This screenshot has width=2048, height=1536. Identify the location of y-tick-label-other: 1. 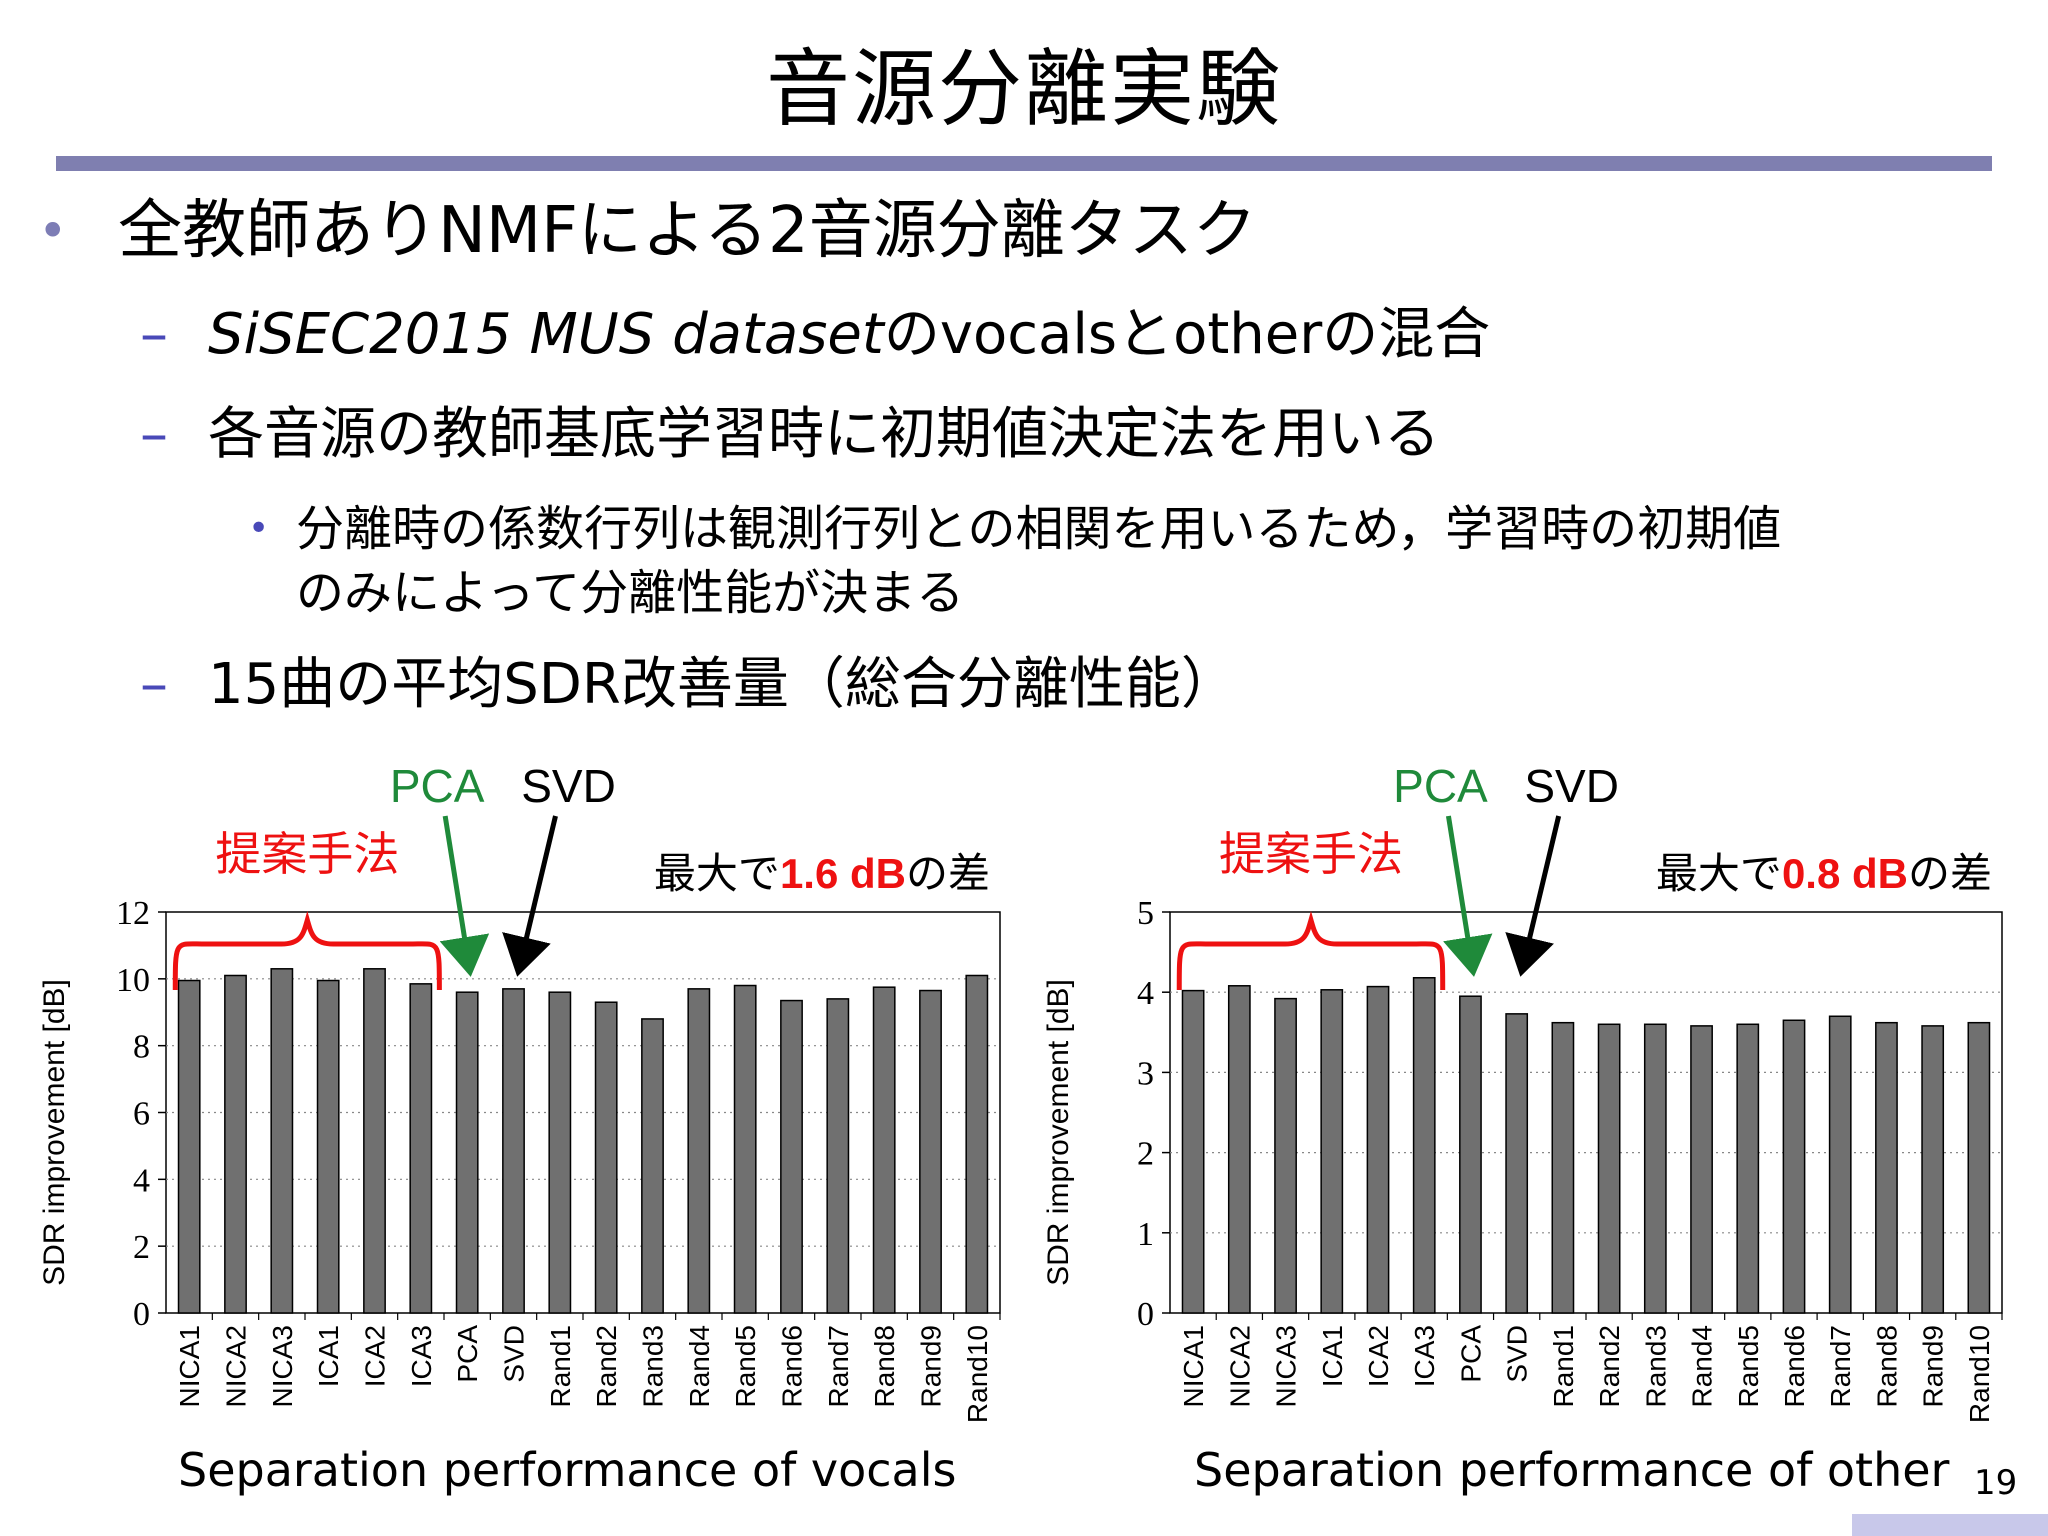
(1145, 1234).